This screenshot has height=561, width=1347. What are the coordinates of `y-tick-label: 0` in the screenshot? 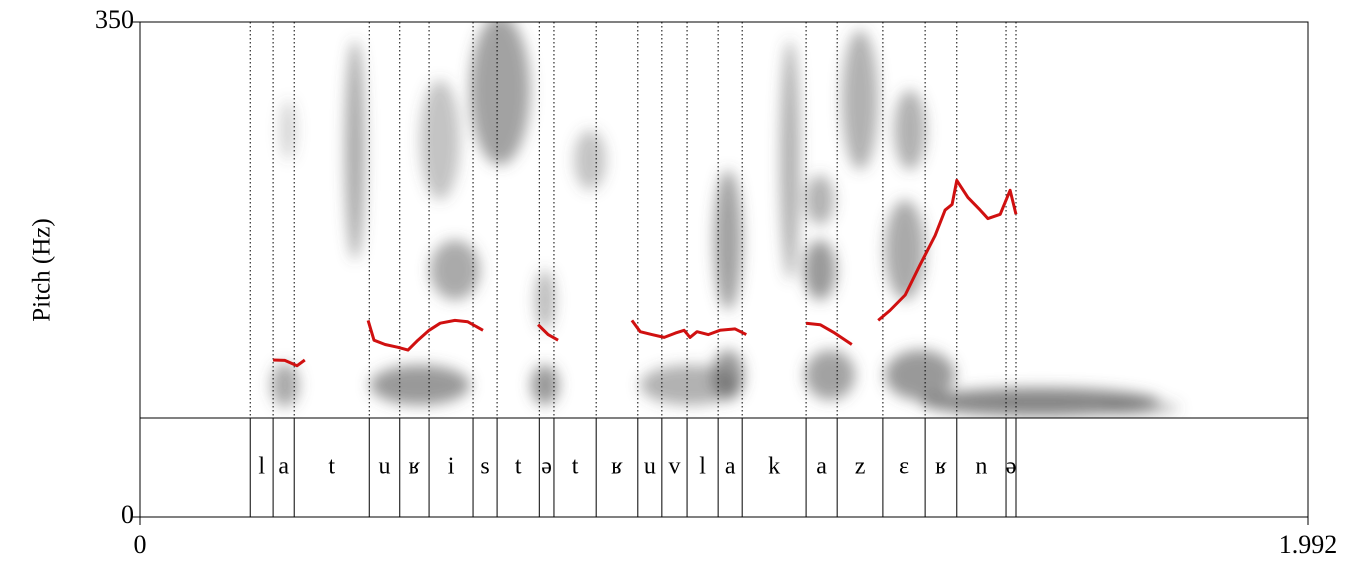 It's located at (127, 514).